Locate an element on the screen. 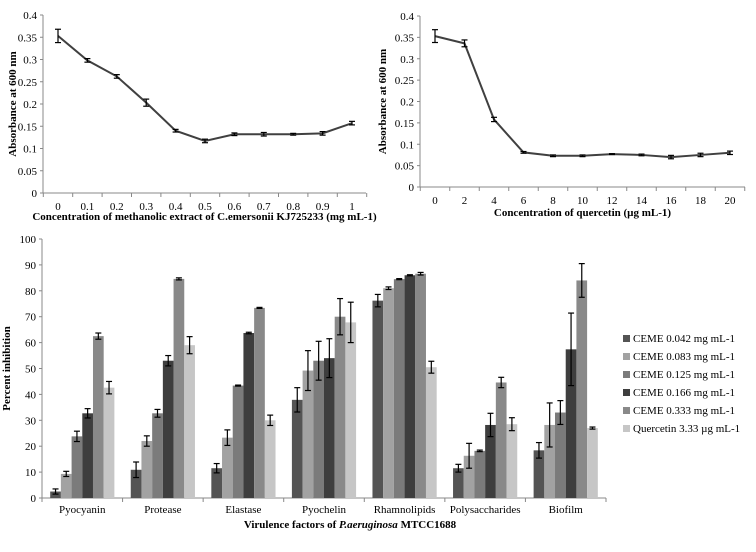  y-tick-label: 60 is located at coordinates (31, 344).